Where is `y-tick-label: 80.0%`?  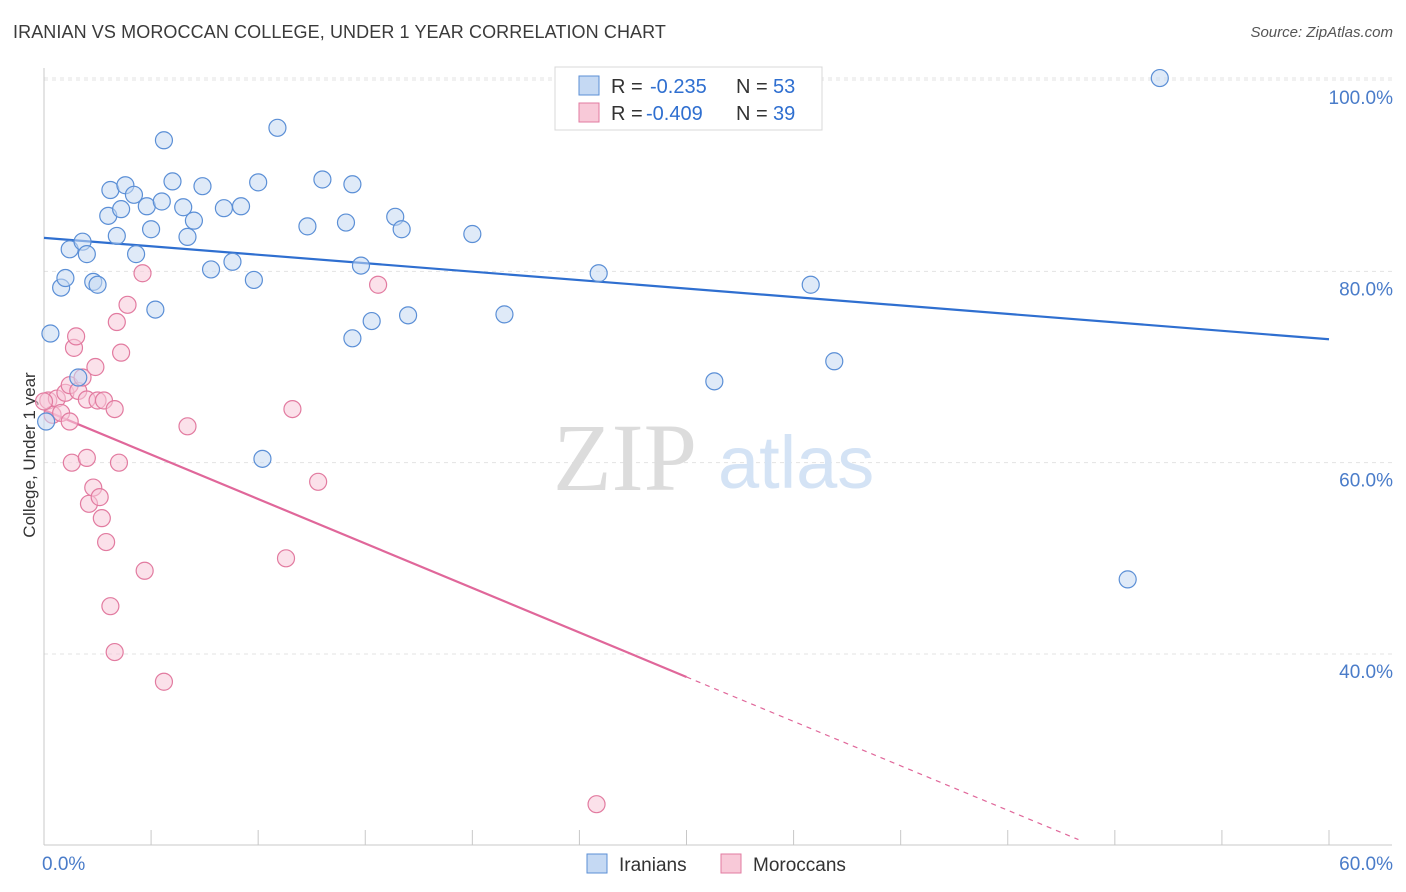
y-tick-label: 80.0% is located at coordinates (1366, 289).